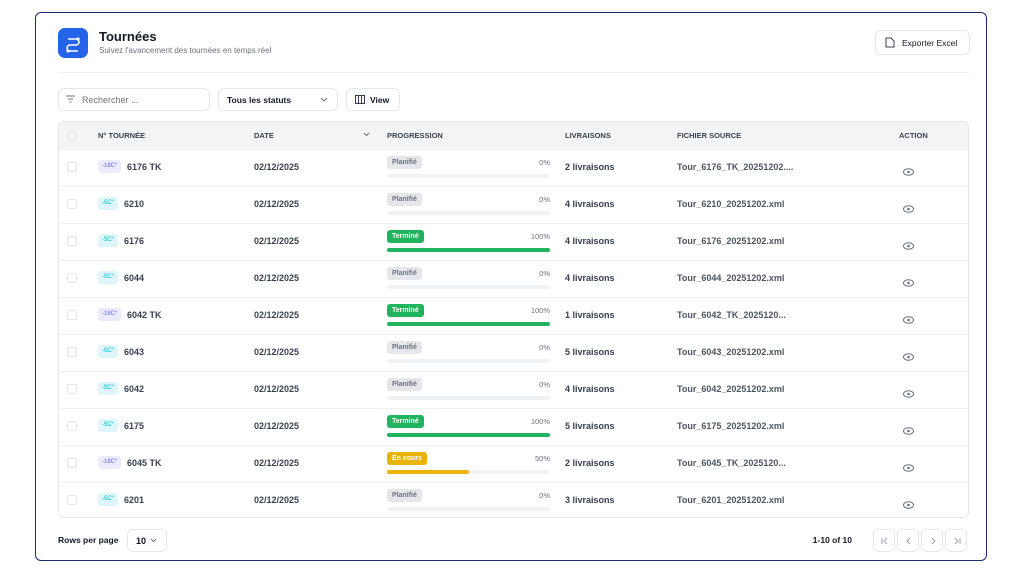 Image resolution: width=1024 pixels, height=576 pixels. I want to click on table-header, so click(513, 135).